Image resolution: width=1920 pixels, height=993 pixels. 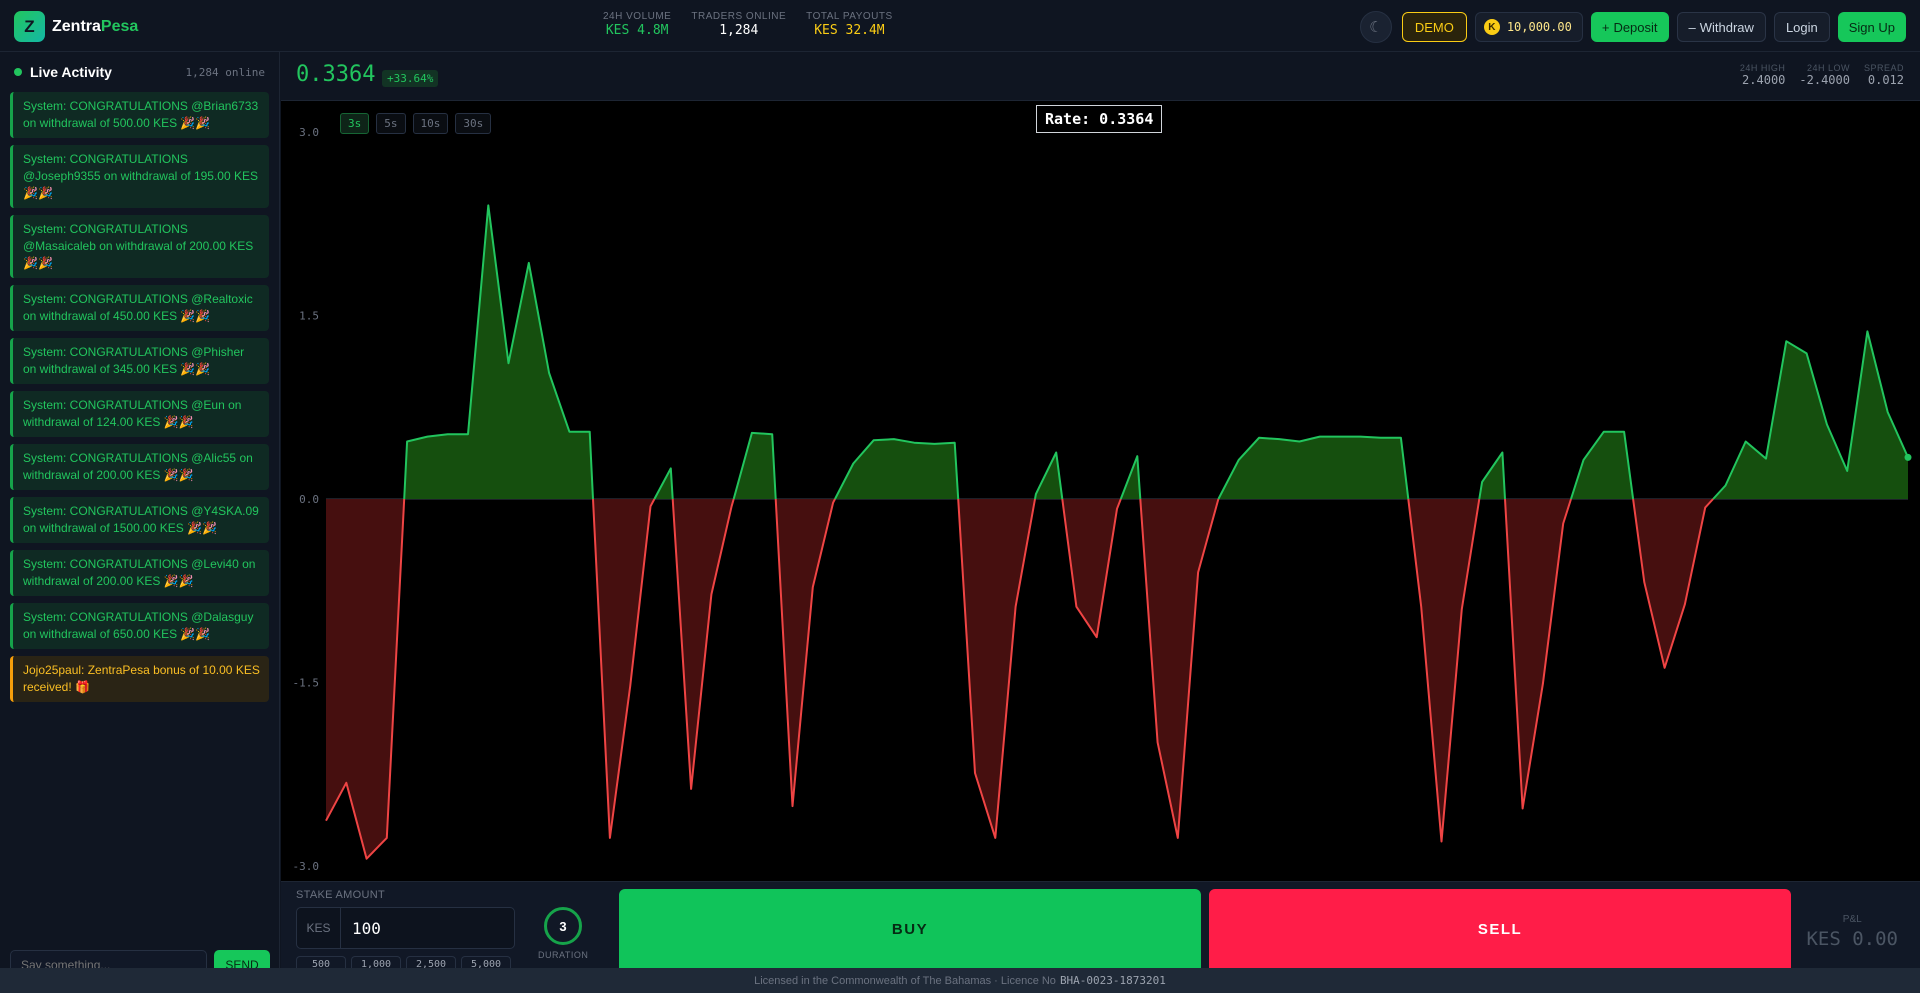 I want to click on stat-label: 24H VOLUME, so click(x=637, y=16).